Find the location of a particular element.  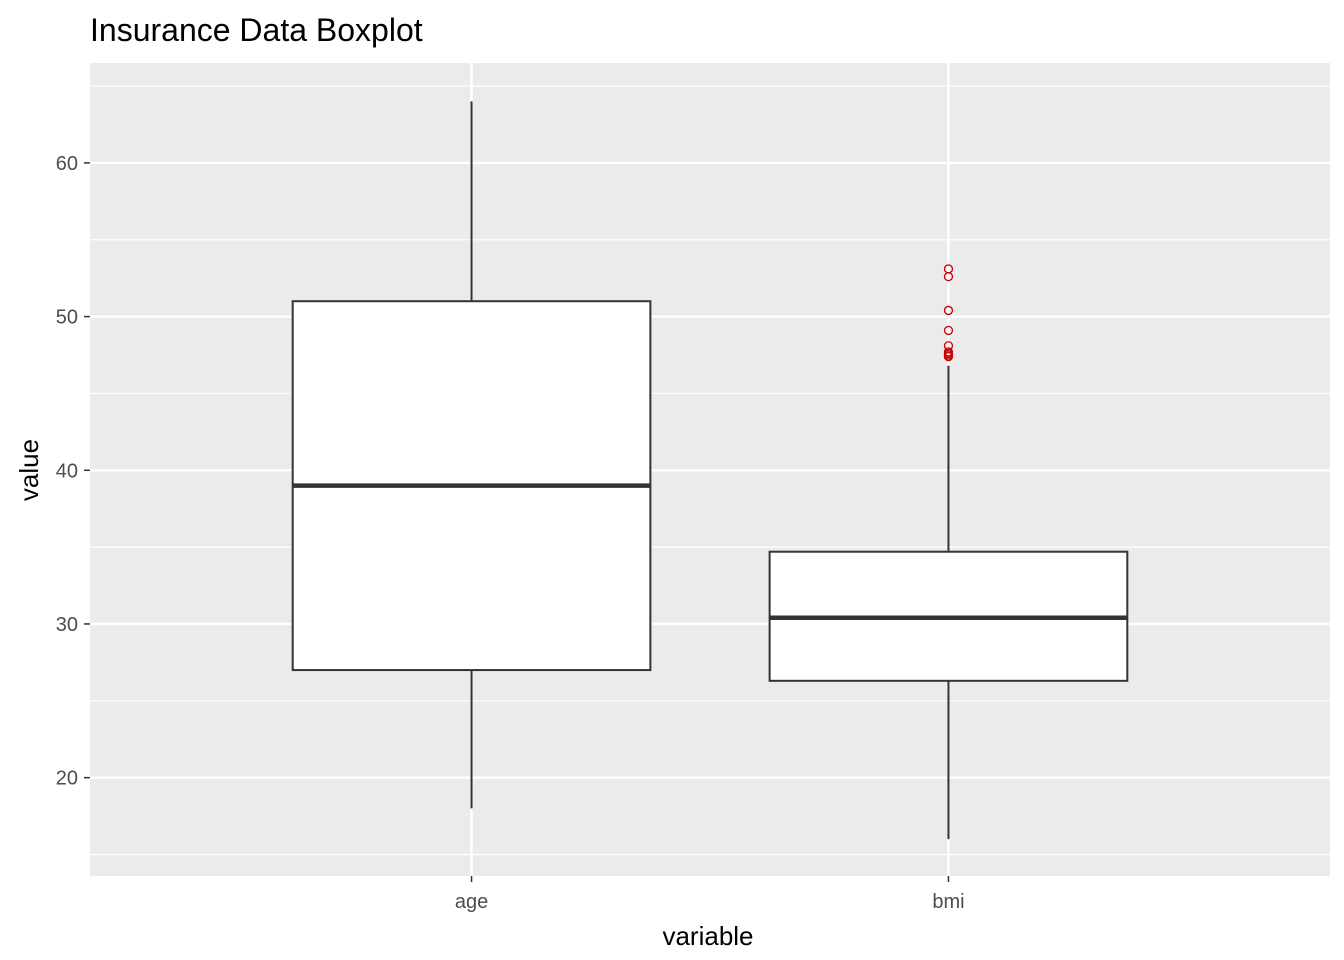

y-axis-ticks: 20 30 40 50 60 is located at coordinates (73, 471).